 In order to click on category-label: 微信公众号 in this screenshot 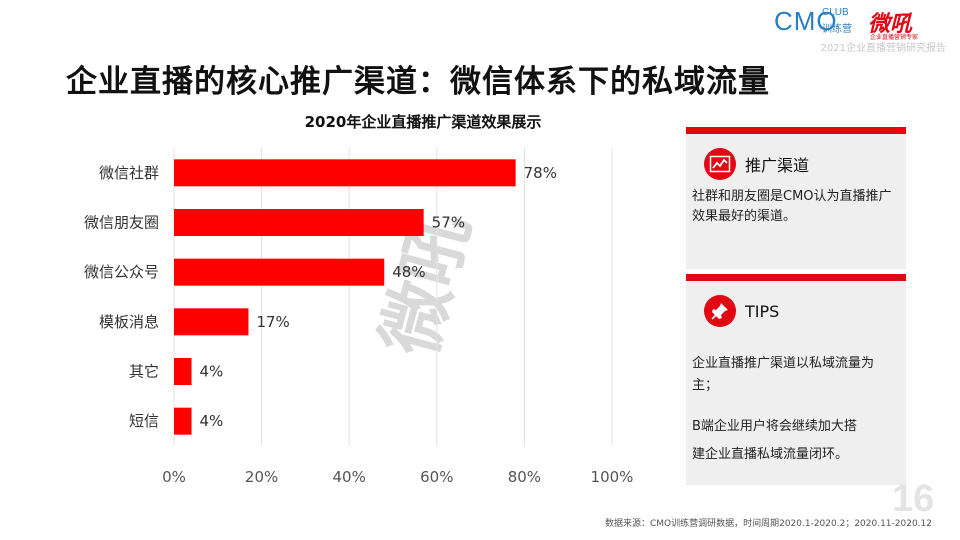, I will do `click(121, 272)`.